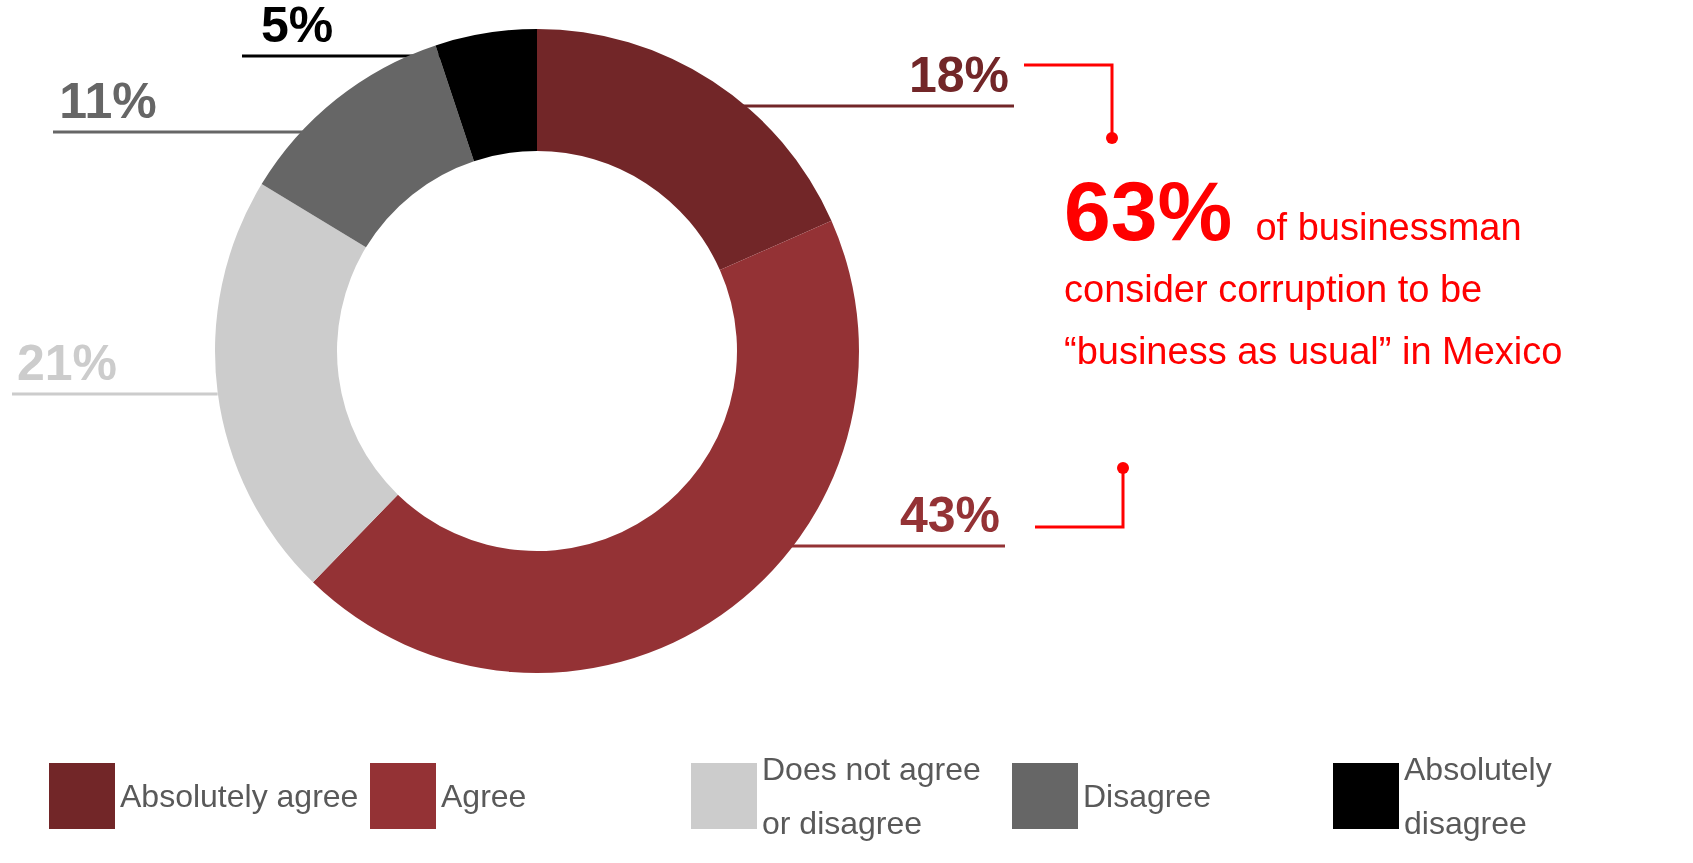 The width and height of the screenshot is (1693, 863). I want to click on text: 63% of businessman consider corruption to be “business as usual” in Mexico, so click(1314, 269).